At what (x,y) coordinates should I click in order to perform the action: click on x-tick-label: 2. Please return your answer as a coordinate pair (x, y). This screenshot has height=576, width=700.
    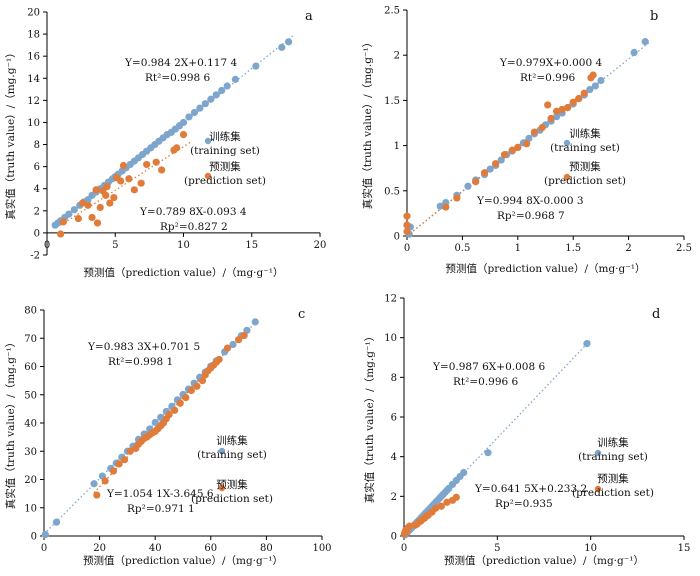
    Looking at the image, I should click on (628, 248).